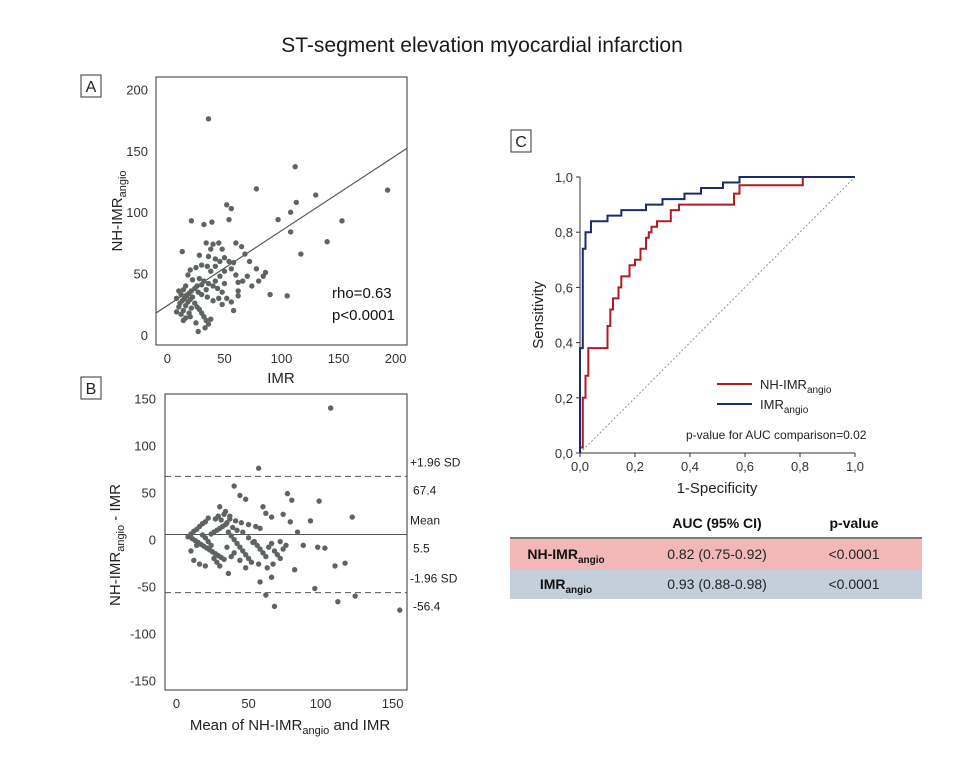  I want to click on panel-b-y-tick-4: -50, so click(146, 587).